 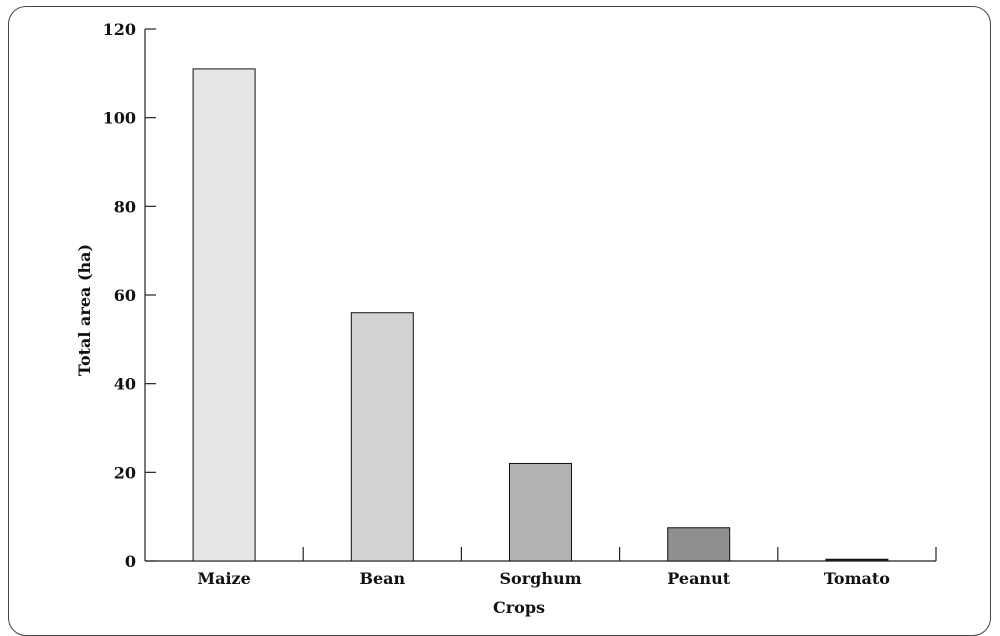 I want to click on x-tick-label: Sorghum, so click(x=540, y=578).